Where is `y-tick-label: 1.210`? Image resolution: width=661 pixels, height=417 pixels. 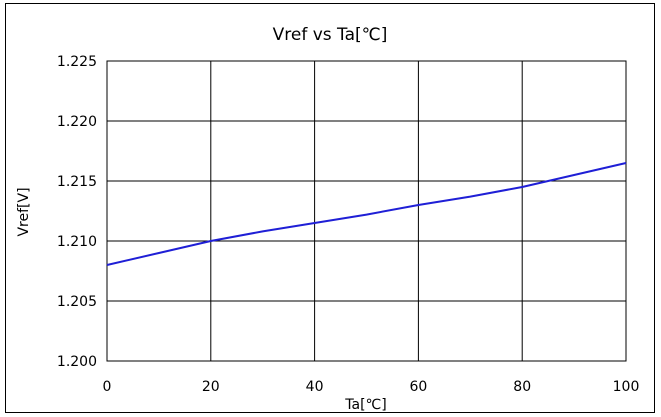
y-tick-label: 1.210 is located at coordinates (77, 242).